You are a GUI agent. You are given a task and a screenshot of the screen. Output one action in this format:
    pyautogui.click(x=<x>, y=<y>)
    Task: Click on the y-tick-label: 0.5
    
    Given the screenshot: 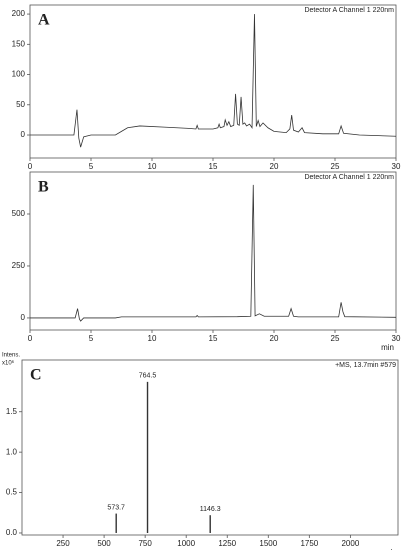 What is the action you would take?
    pyautogui.click(x=12, y=492)
    